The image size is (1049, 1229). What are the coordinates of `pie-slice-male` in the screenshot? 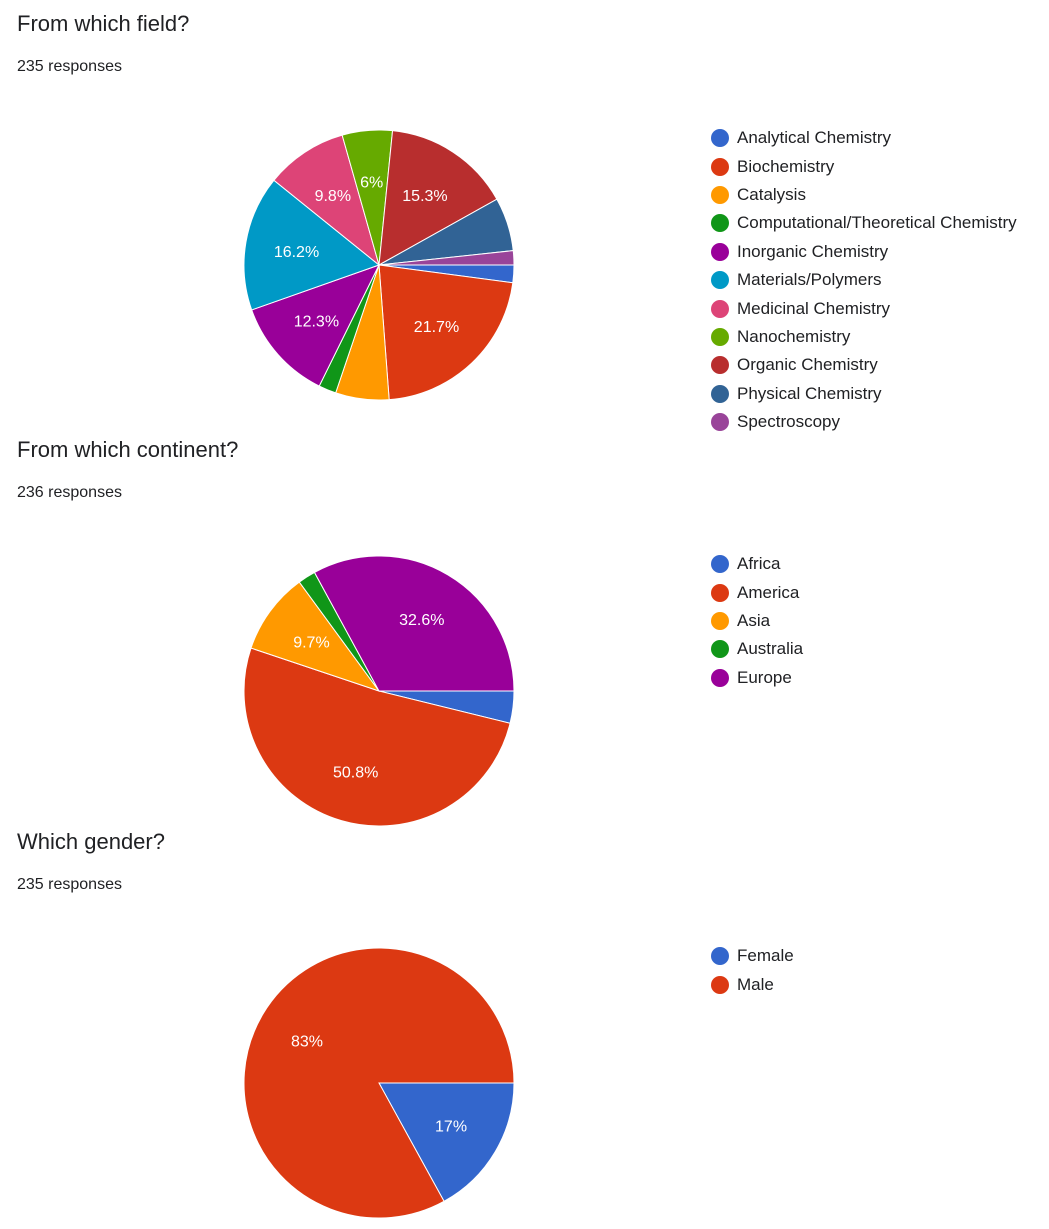 It's located at (379, 1083).